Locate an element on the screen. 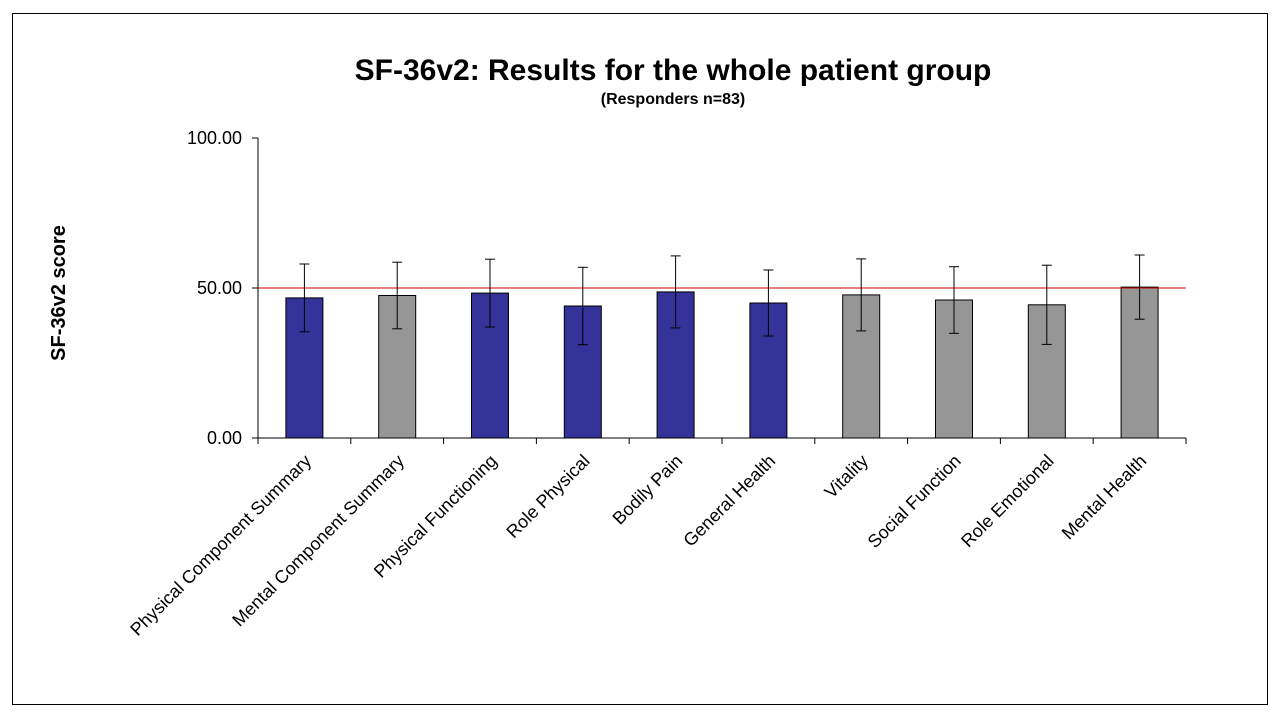 This screenshot has height=720, width=1280. x-category-label: Vitality is located at coordinates (846, 476).